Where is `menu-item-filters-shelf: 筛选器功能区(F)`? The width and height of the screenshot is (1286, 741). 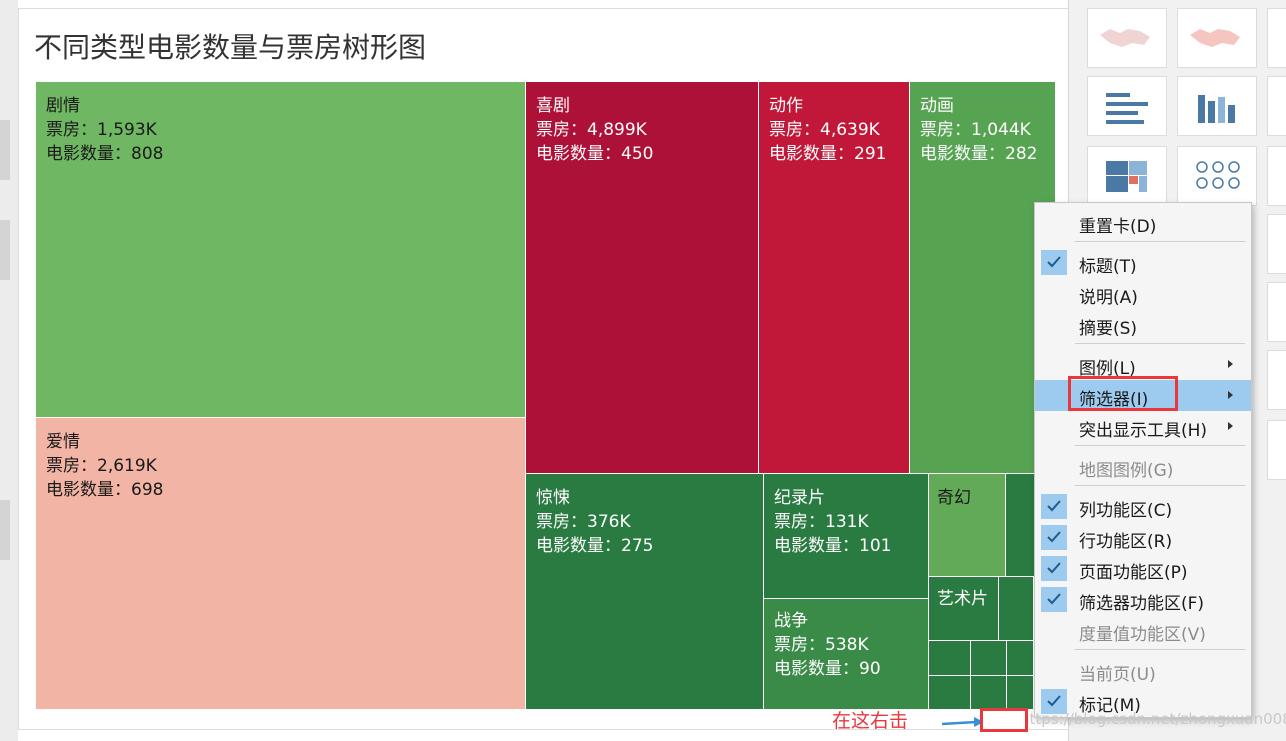
menu-item-filters-shelf: 筛选器功能区(F) is located at coordinates (1143, 599).